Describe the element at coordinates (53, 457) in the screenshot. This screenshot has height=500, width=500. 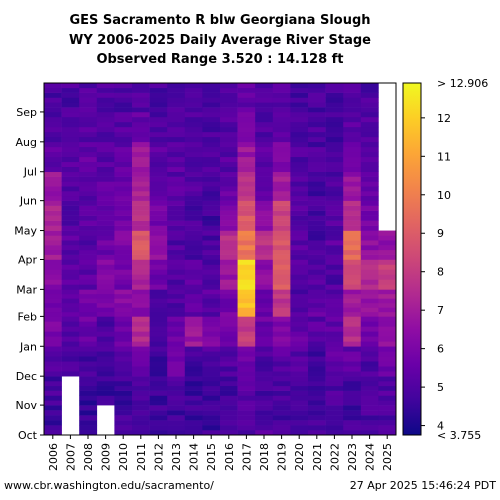
I see `x-tick-label: 2006` at that location.